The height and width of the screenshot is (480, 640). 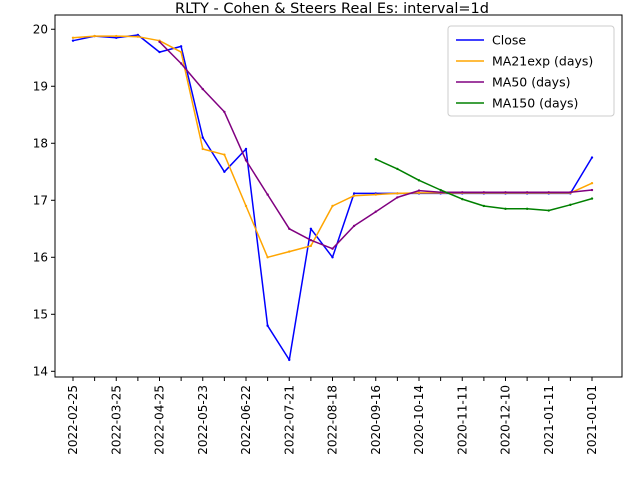 I want to click on y-tick-label: 17, so click(x=40, y=200).